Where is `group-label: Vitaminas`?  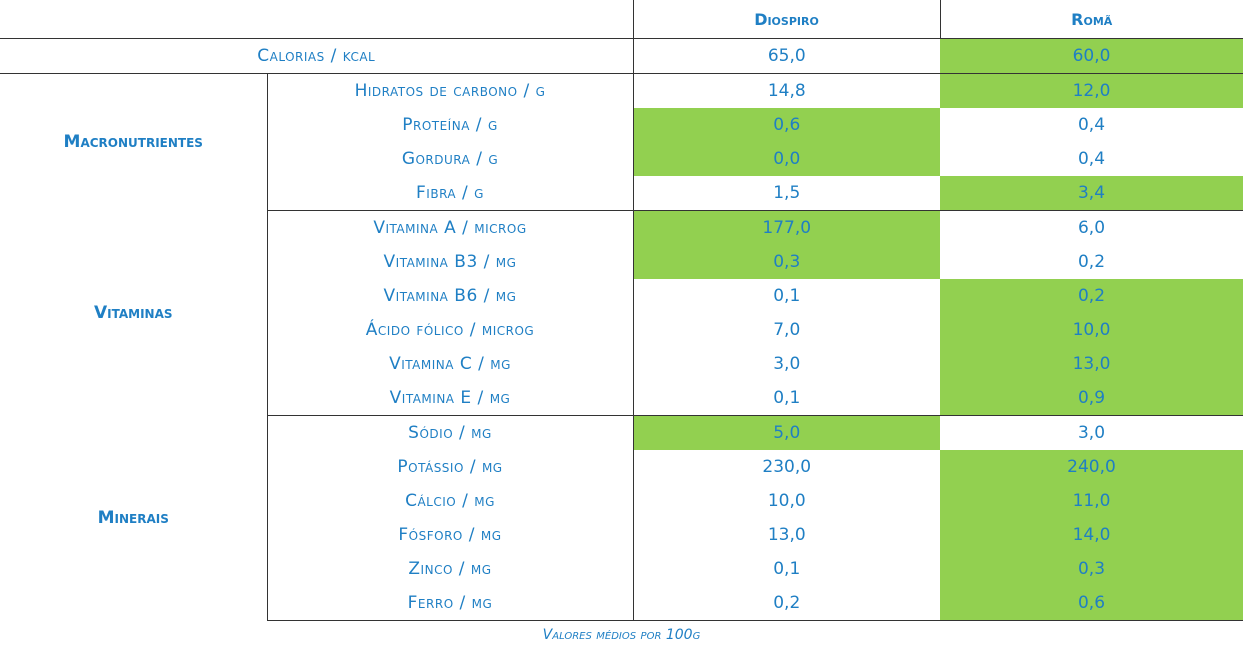
group-label: Vitaminas is located at coordinates (134, 313).